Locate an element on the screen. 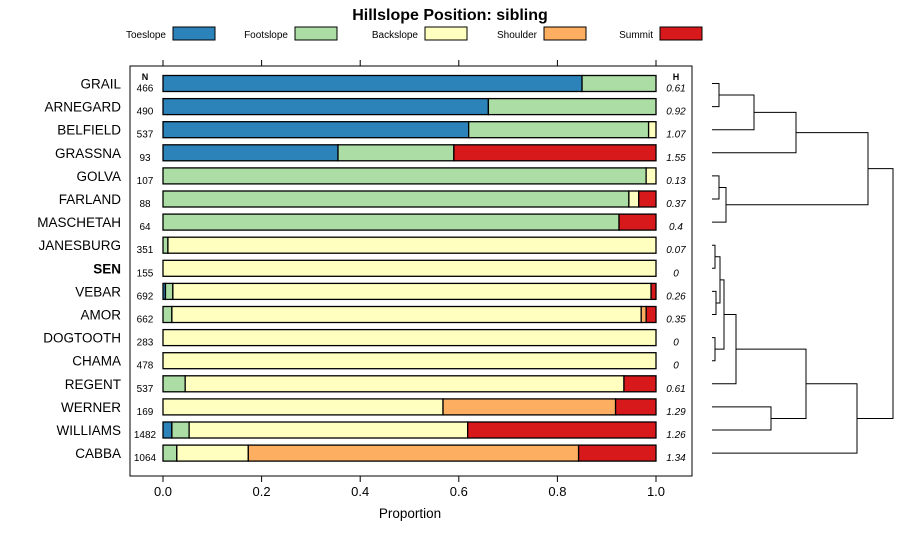 The image size is (900, 540). row-label: BELFIELD is located at coordinates (89, 130).